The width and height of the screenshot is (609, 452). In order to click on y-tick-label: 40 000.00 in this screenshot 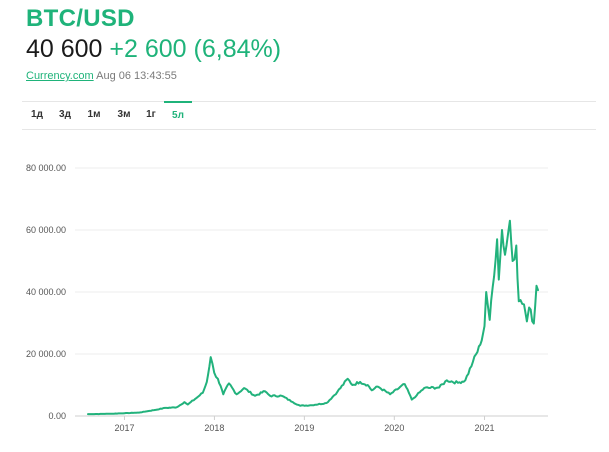, I will do `click(46, 292)`.